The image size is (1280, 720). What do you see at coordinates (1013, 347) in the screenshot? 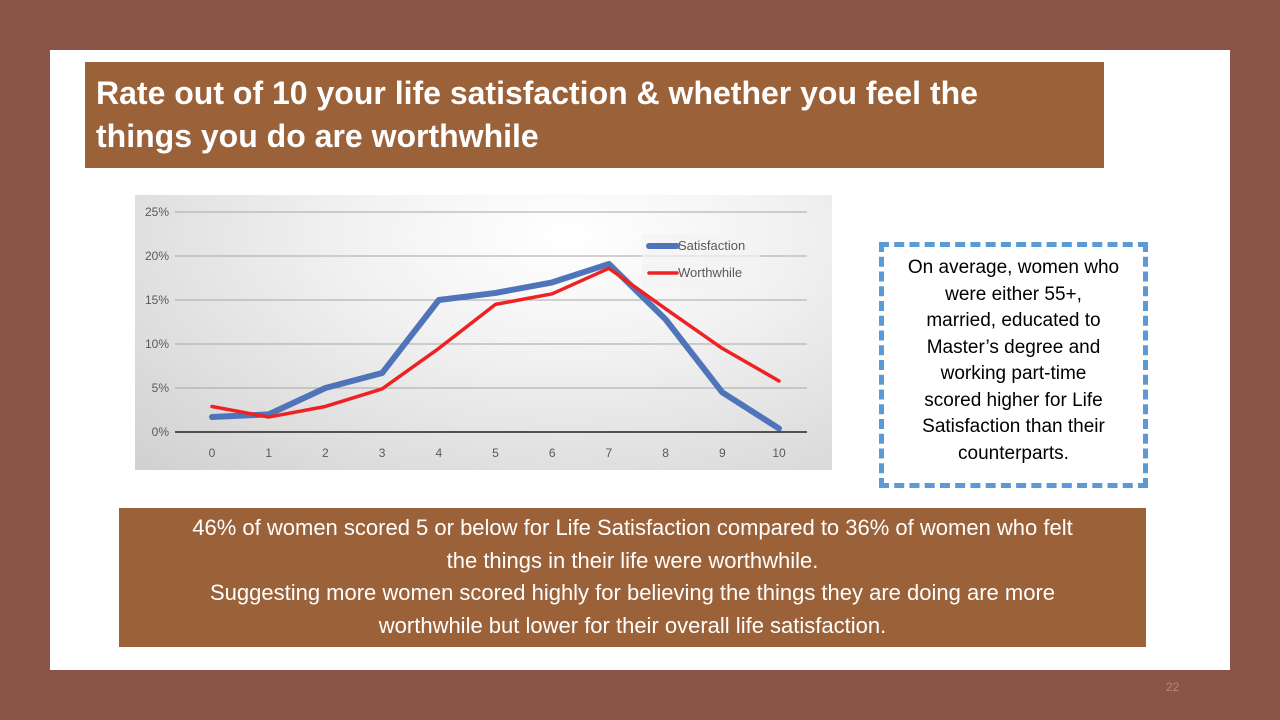
I see `note-line: Master’s degree and` at bounding box center [1013, 347].